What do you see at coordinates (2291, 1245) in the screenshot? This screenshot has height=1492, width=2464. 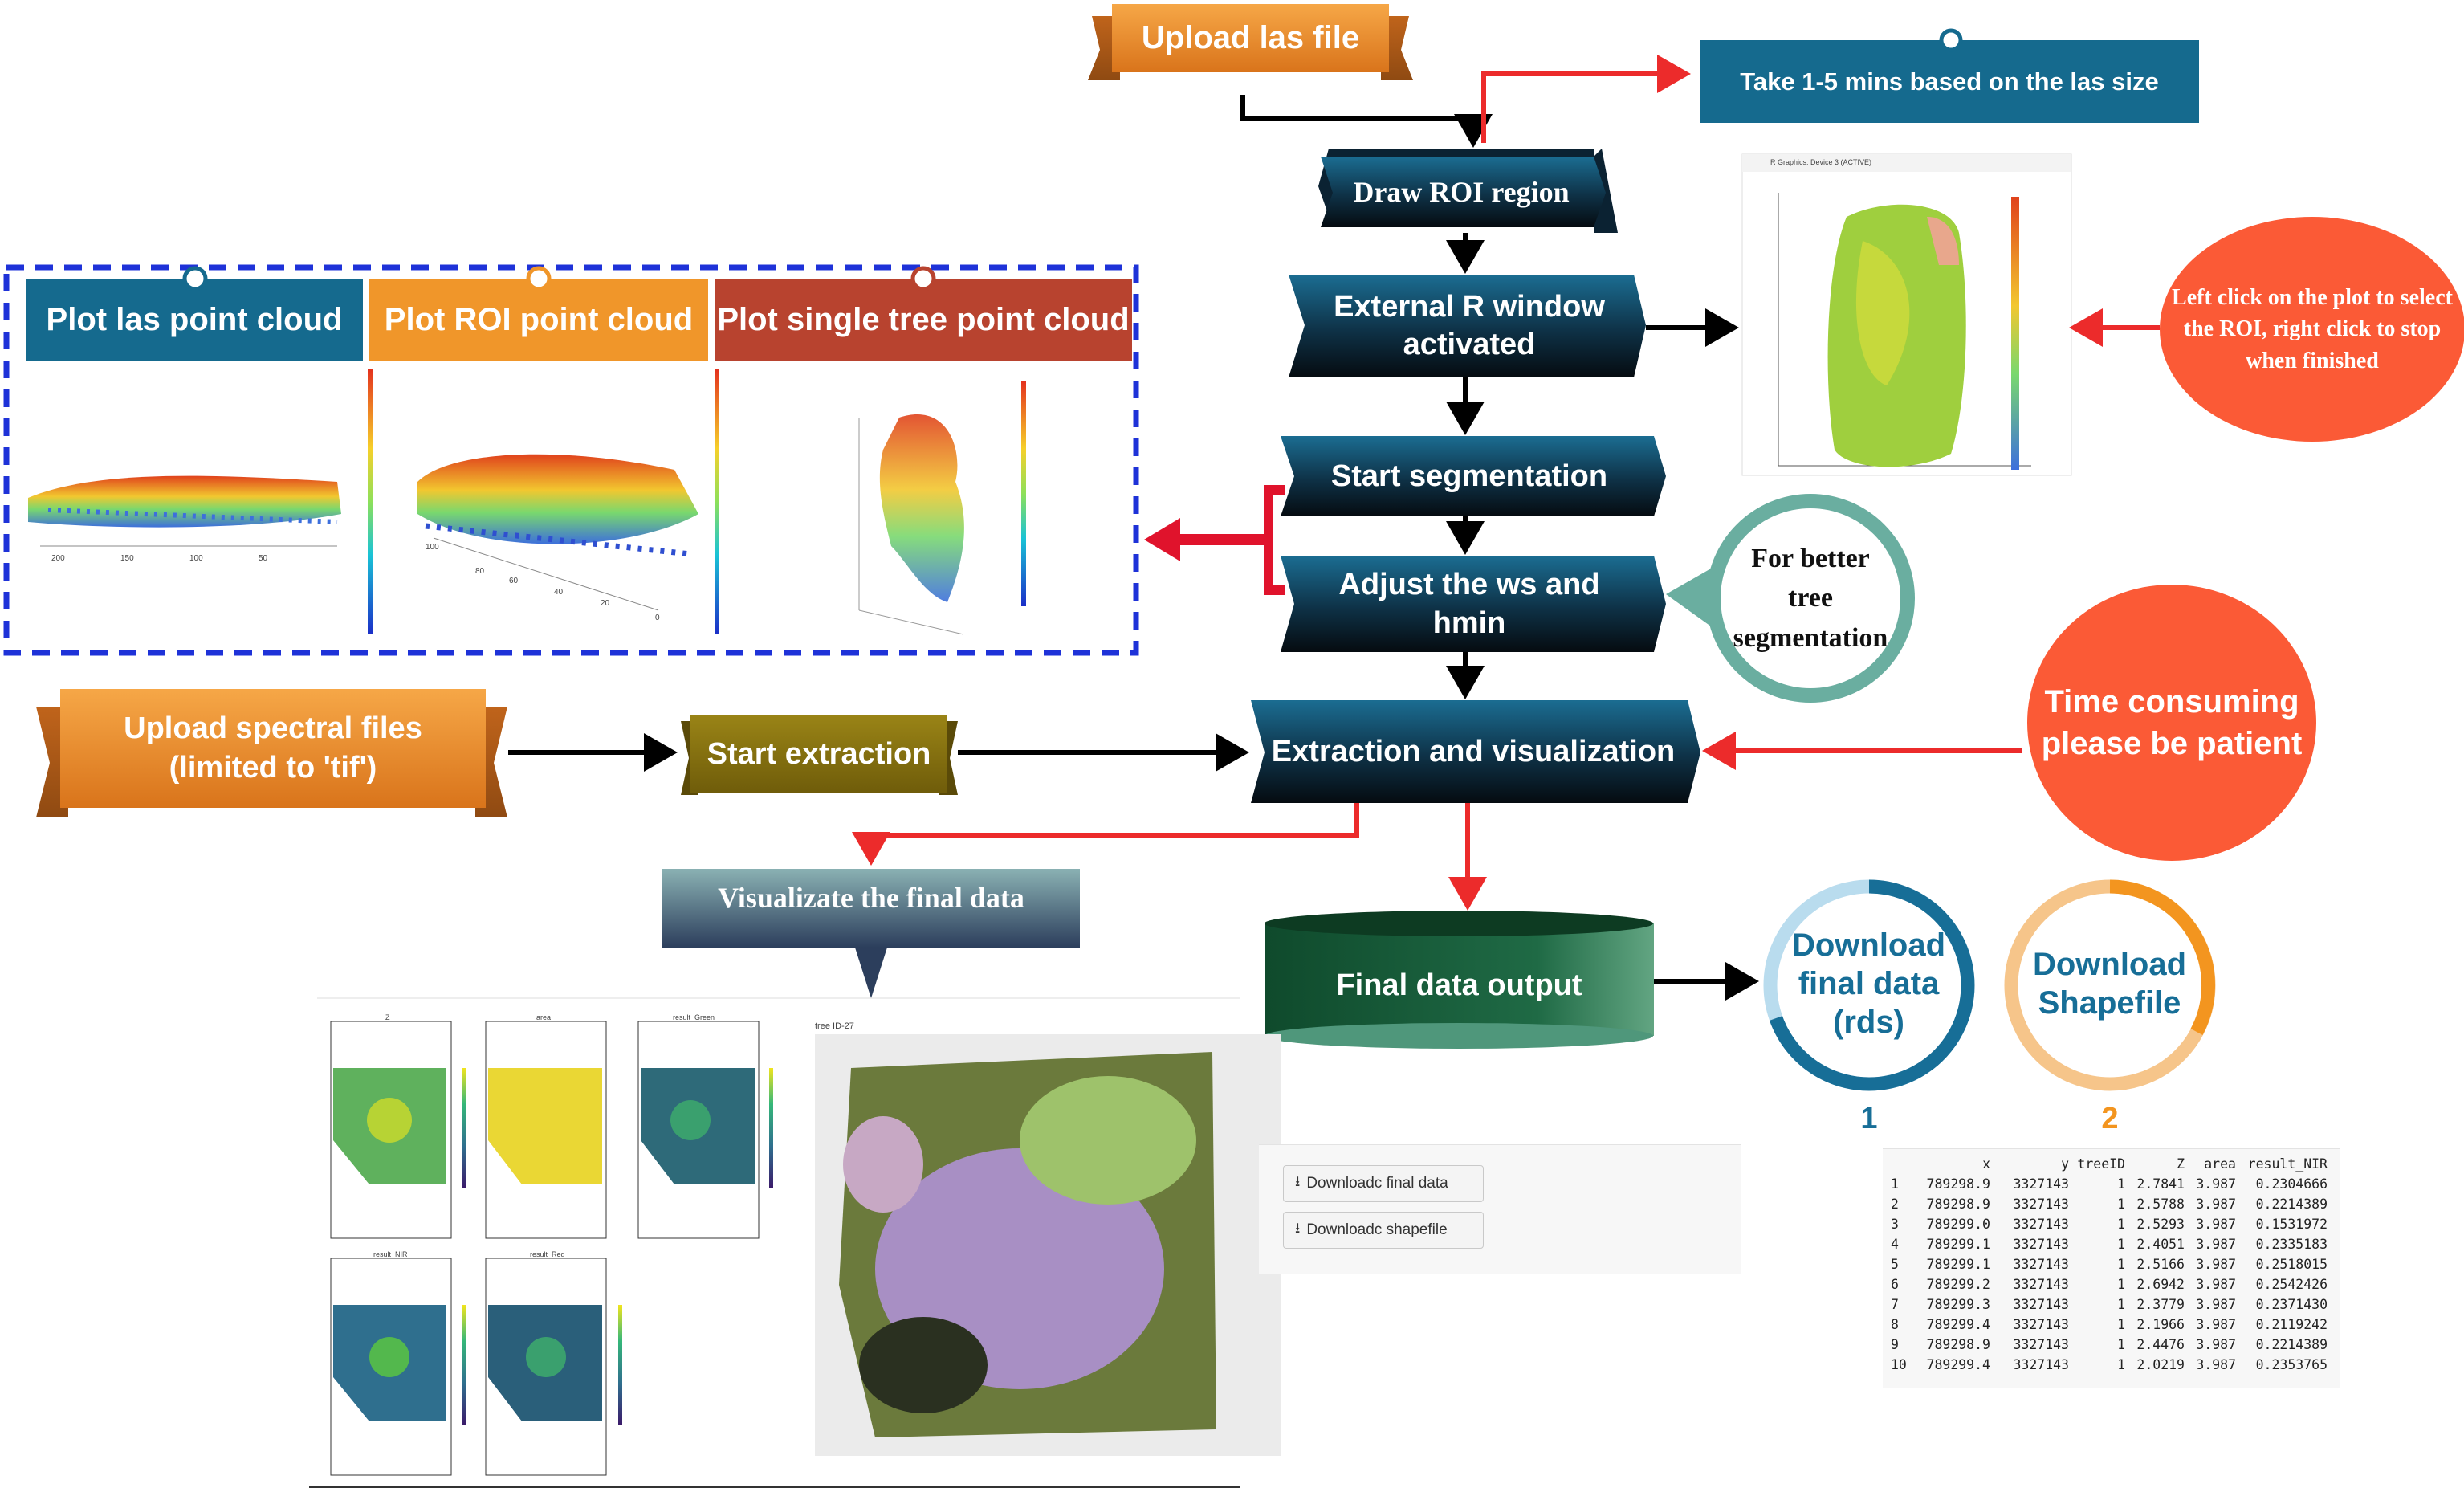 I see `table-cell: 0.2335183` at bounding box center [2291, 1245].